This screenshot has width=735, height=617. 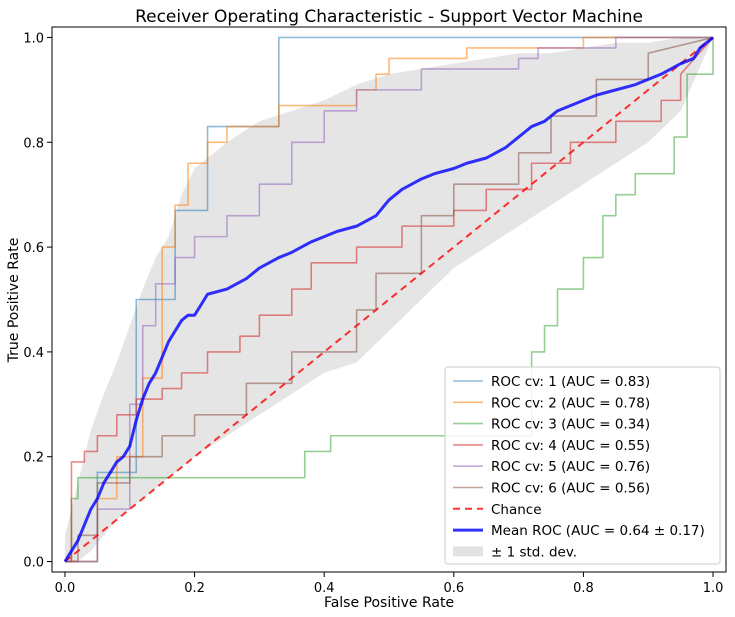 What do you see at coordinates (570, 467) in the screenshot?
I see `legend-label: ROC cv: 5 (AUC = 0.76)` at bounding box center [570, 467].